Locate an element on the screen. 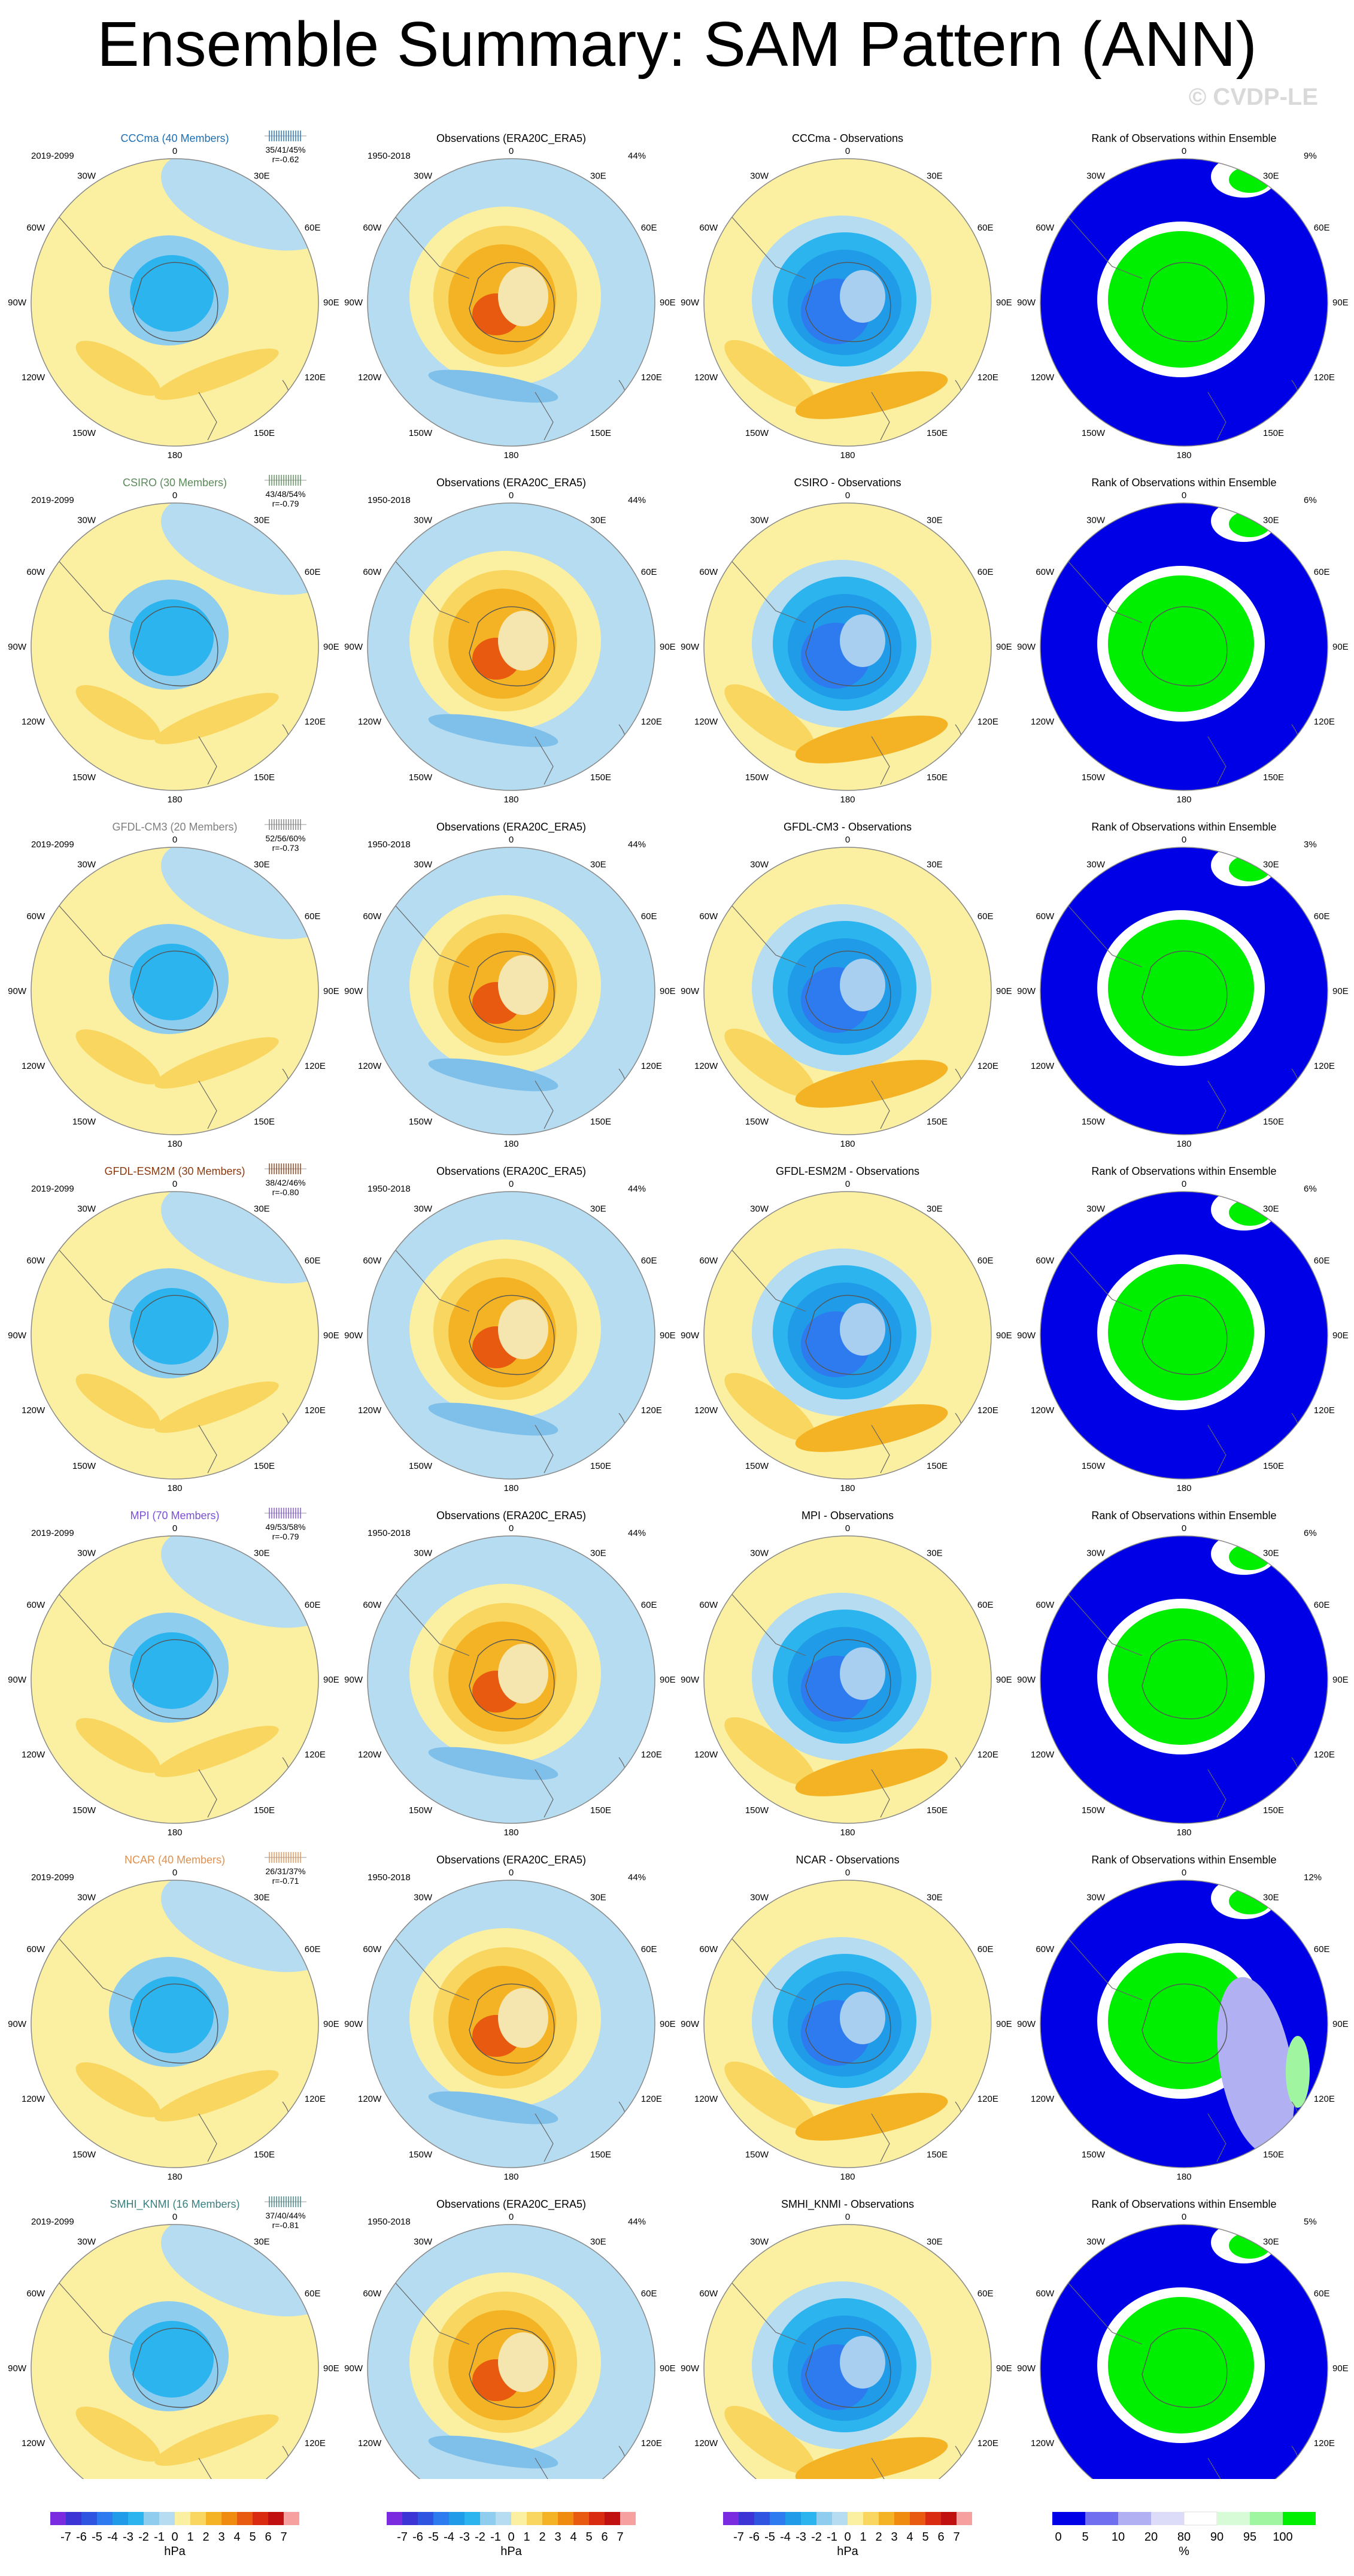 The height and width of the screenshot is (2576, 1354). rank-pct: 12% is located at coordinates (1313, 1877).